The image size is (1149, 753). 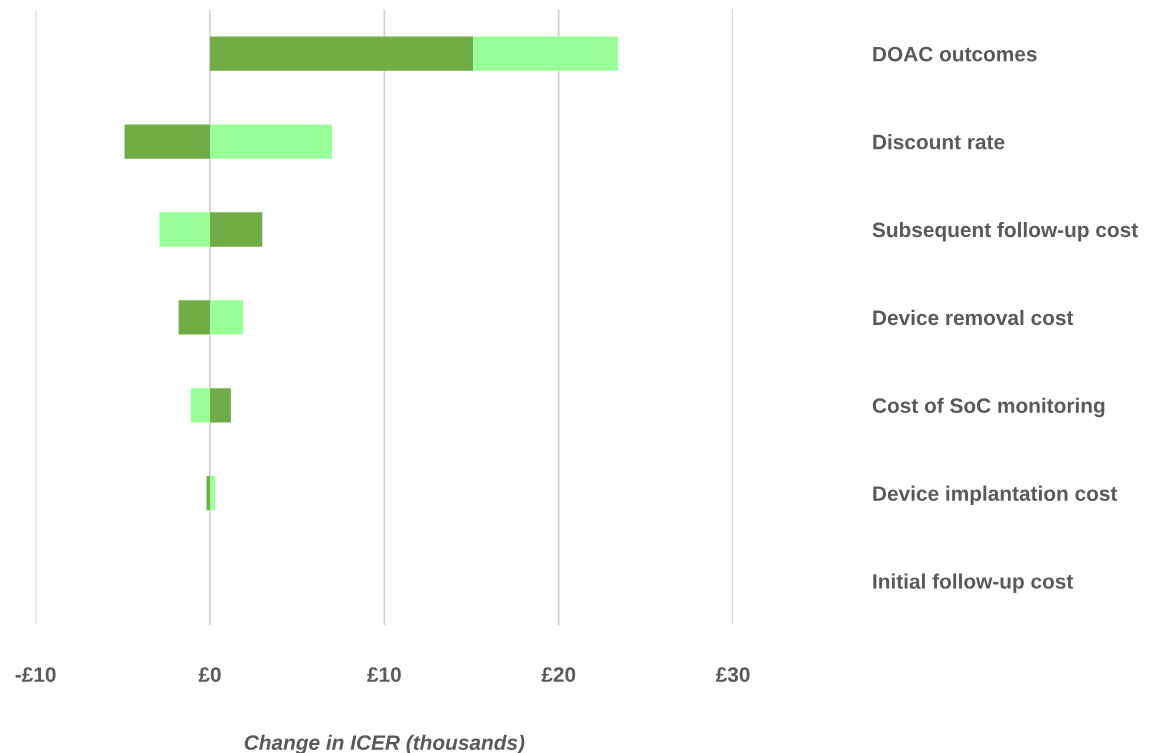 I want to click on y-tick-label: Device removal cost, so click(x=973, y=317).